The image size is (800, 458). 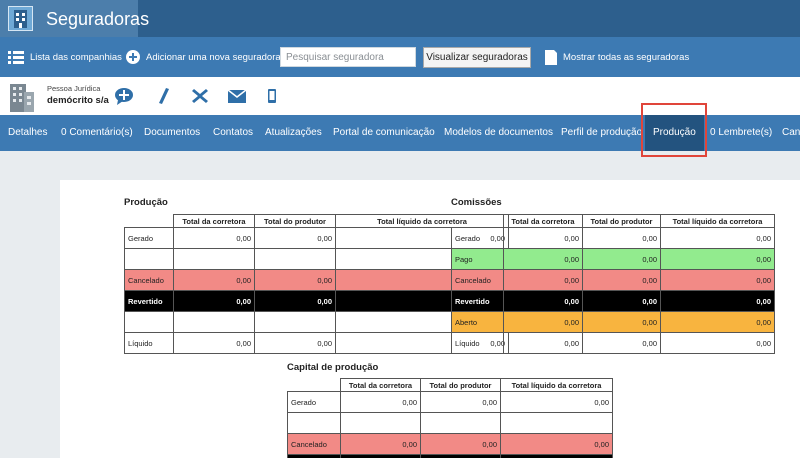 I want to click on tab-documentos: Documentos, so click(x=172, y=132).